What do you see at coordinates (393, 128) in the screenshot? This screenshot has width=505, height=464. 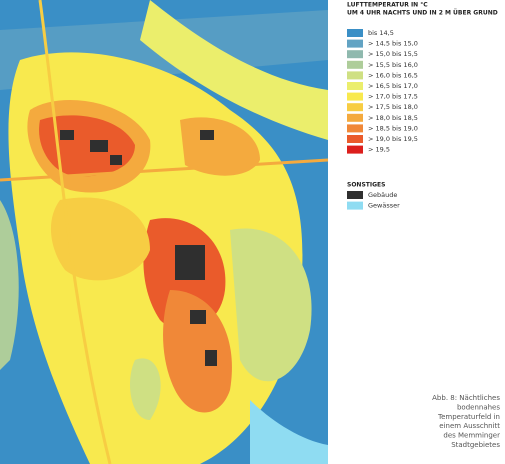 I see `legend-label: > 18,5 bis 19,0` at bounding box center [393, 128].